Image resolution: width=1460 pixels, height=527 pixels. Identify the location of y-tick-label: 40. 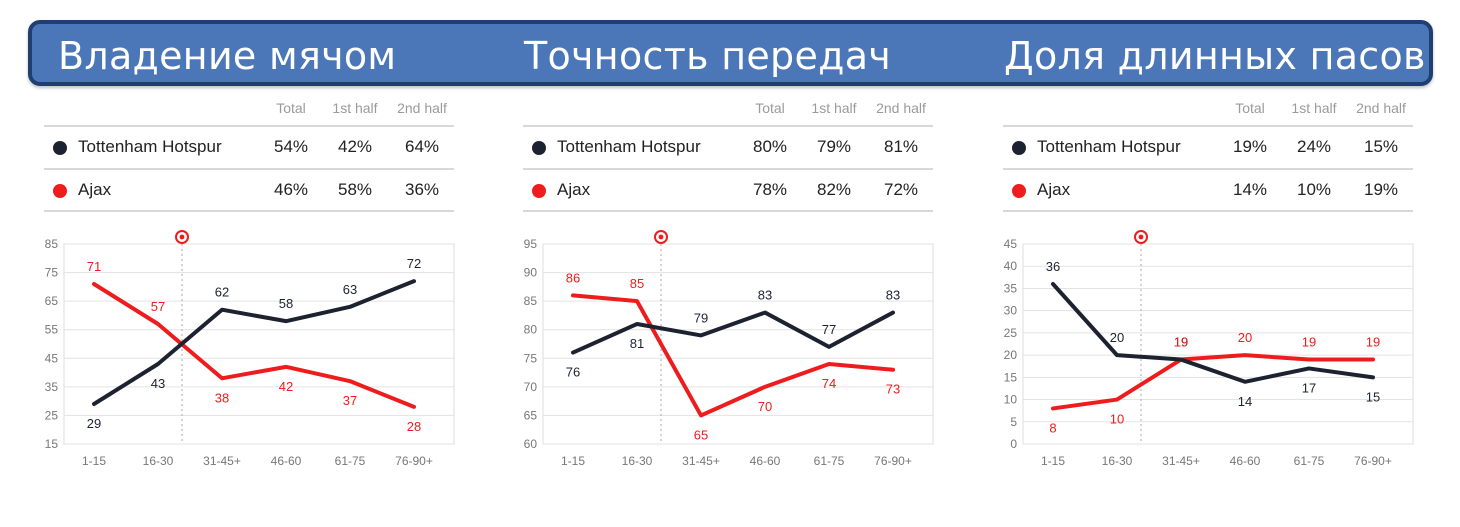
(1011, 266).